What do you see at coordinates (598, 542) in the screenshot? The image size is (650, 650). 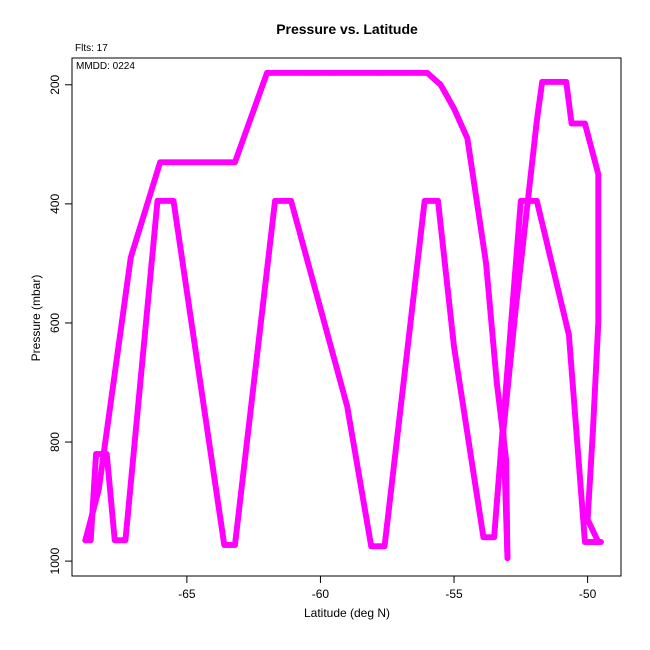 I see `data-point` at bounding box center [598, 542].